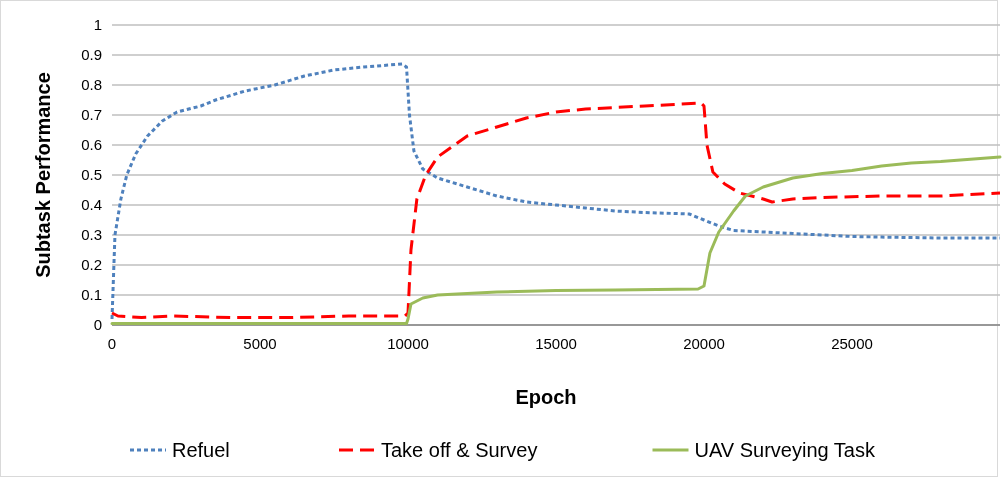  I want to click on y-tick-label: 0.4, so click(91, 205).